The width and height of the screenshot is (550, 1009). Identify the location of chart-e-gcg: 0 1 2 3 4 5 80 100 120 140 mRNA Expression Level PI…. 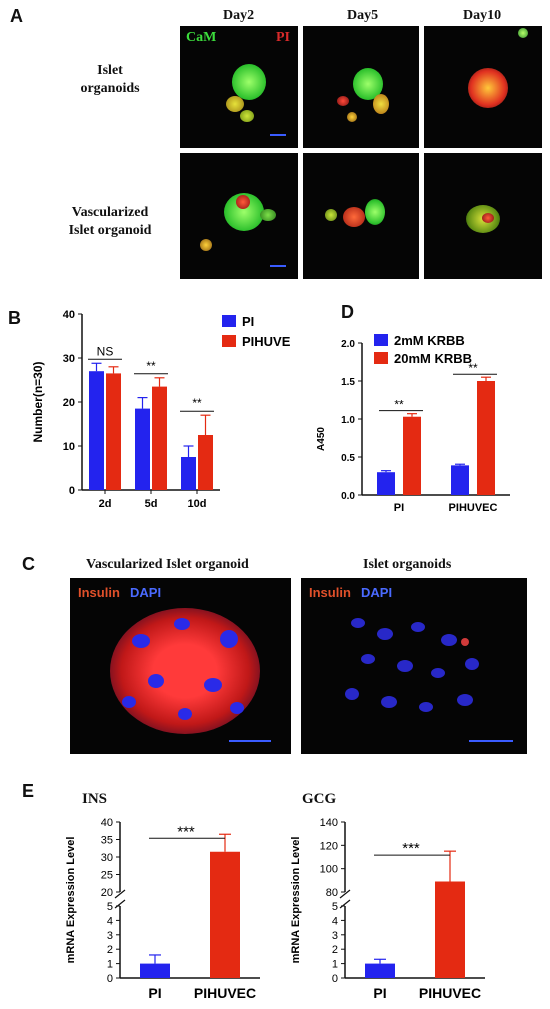
(387, 909).